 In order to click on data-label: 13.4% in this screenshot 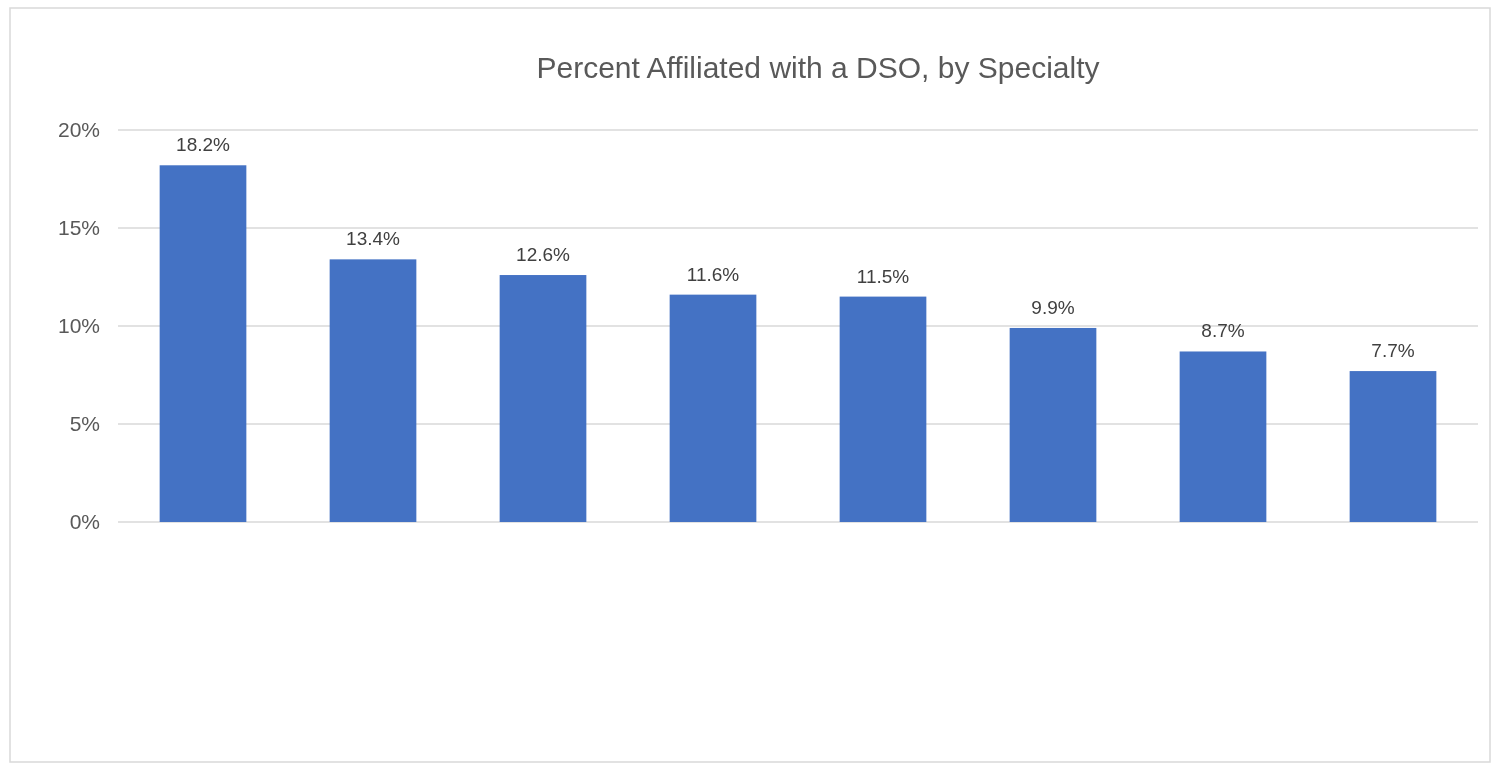, I will do `click(373, 239)`.